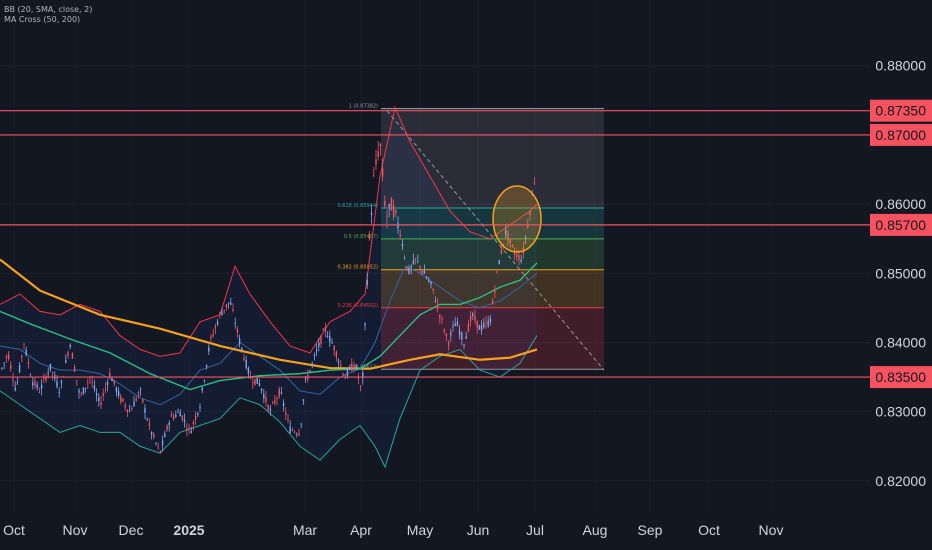 The width and height of the screenshot is (932, 550). What do you see at coordinates (393, 530) in the screenshot?
I see `time-axis: Oct Nov Dec 2025 Mar Apr May Jun Jul Aug Sep Oct Nov` at bounding box center [393, 530].